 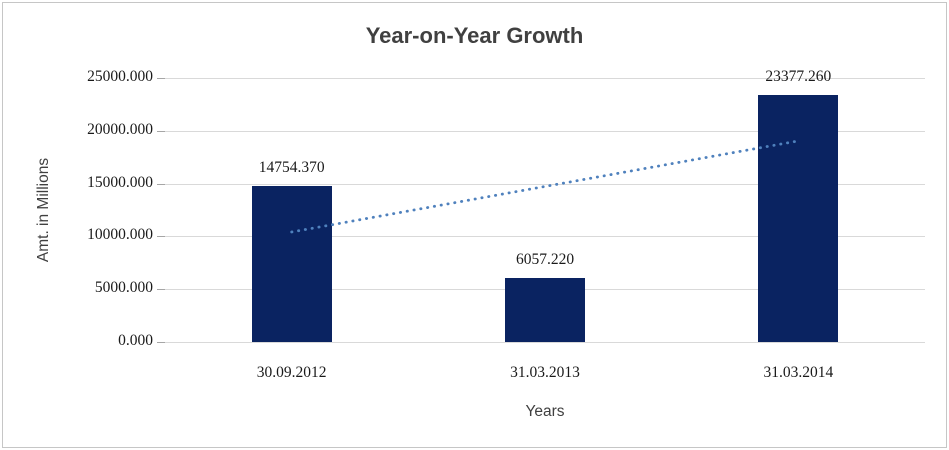 I want to click on y-tick-label: 10000.000, so click(x=120, y=235).